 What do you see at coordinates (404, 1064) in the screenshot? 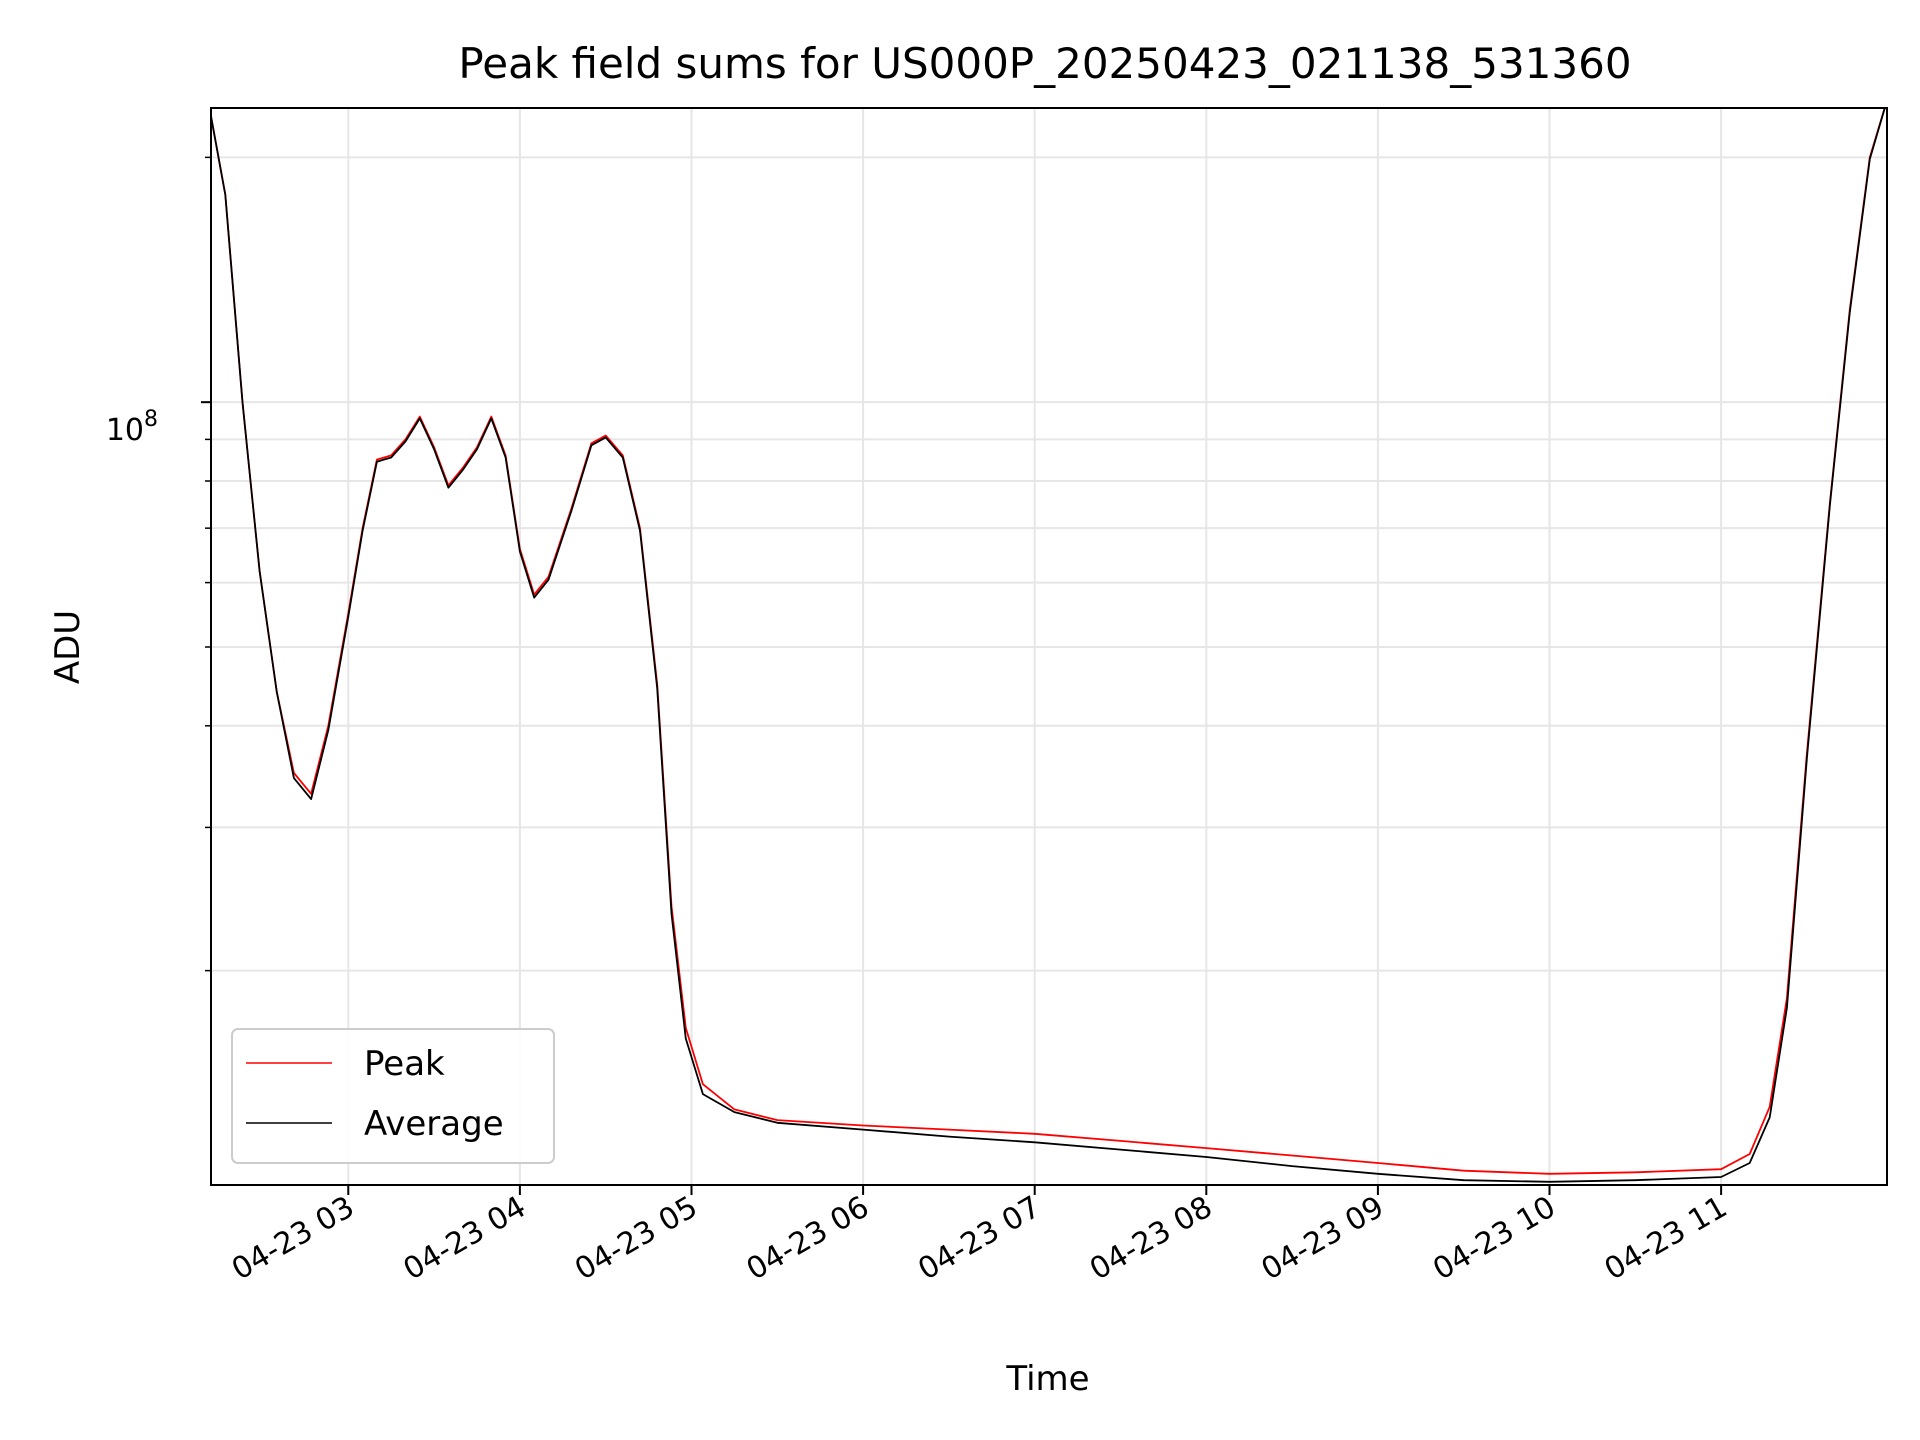
I see `legend-label-peak: Peak` at bounding box center [404, 1064].